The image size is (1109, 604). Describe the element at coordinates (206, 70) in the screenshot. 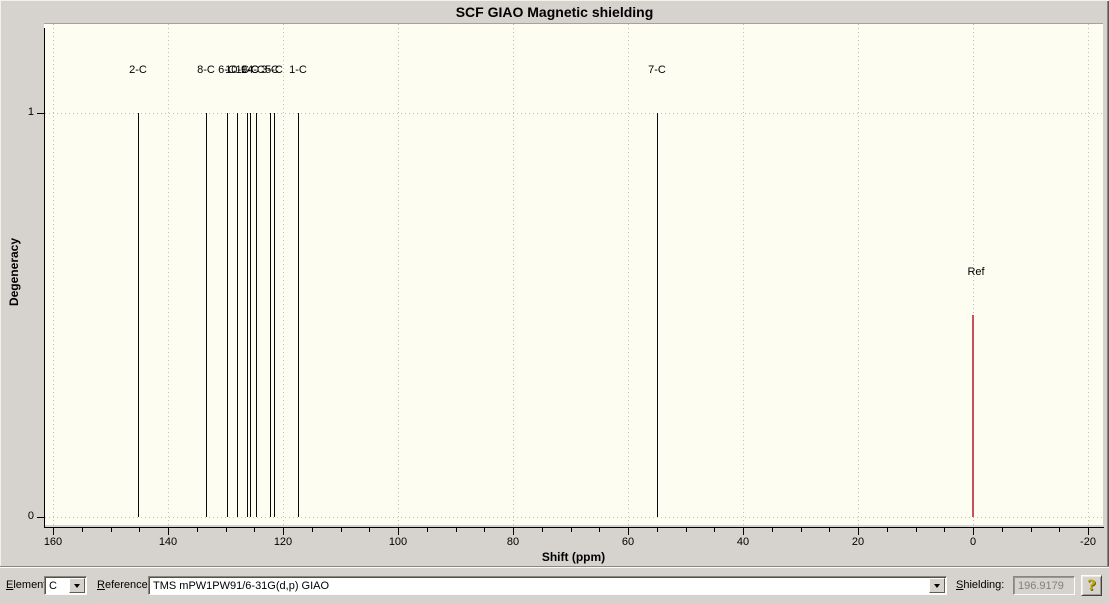

I see `peak-label: 8-C` at that location.